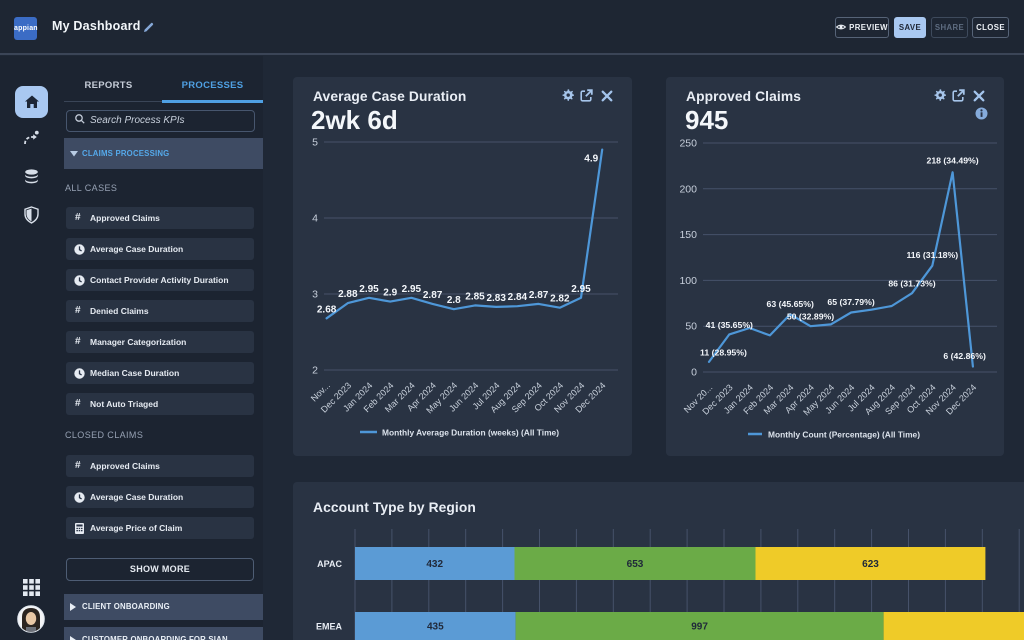 The image size is (1024, 640). Describe the element at coordinates (723, 352) in the screenshot. I see `svg-text: 11 (28.95%)` at that location.